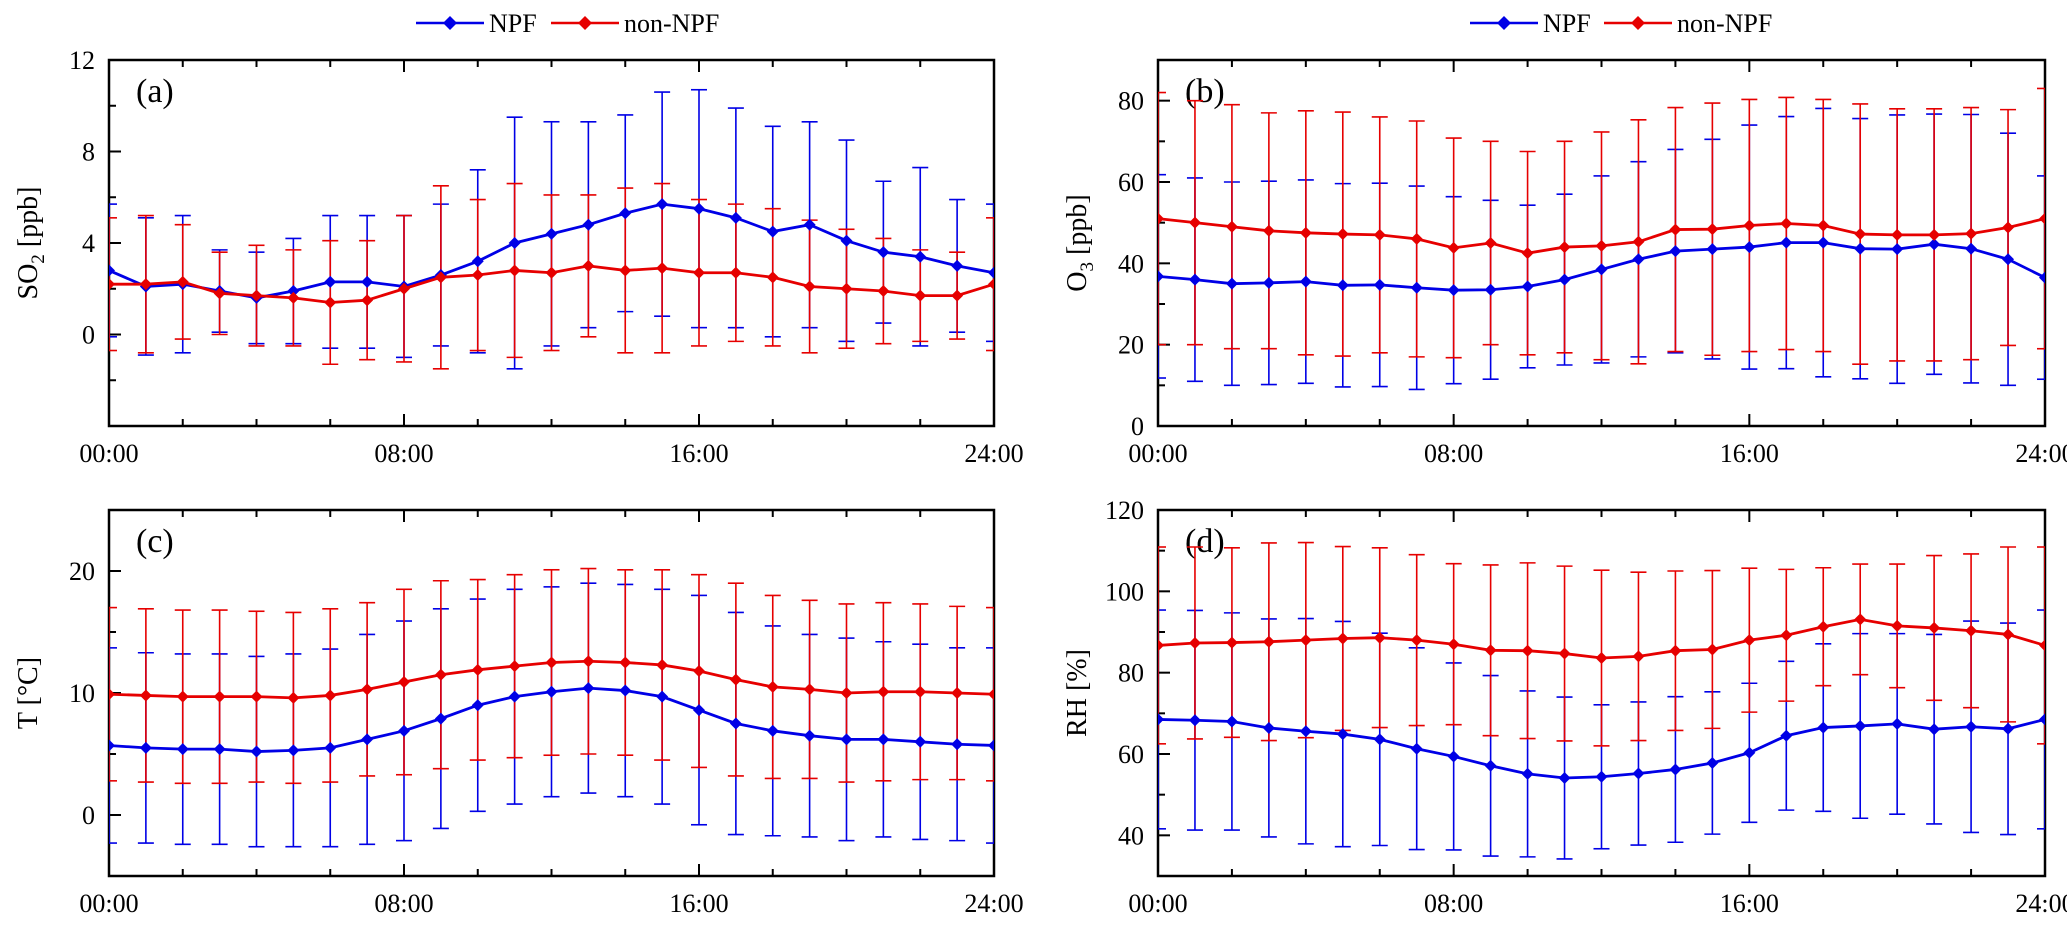 Image resolution: width=2067 pixels, height=935 pixels. Describe the element at coordinates (1131, 345) in the screenshot. I see `y-tick-label: 20` at that location.